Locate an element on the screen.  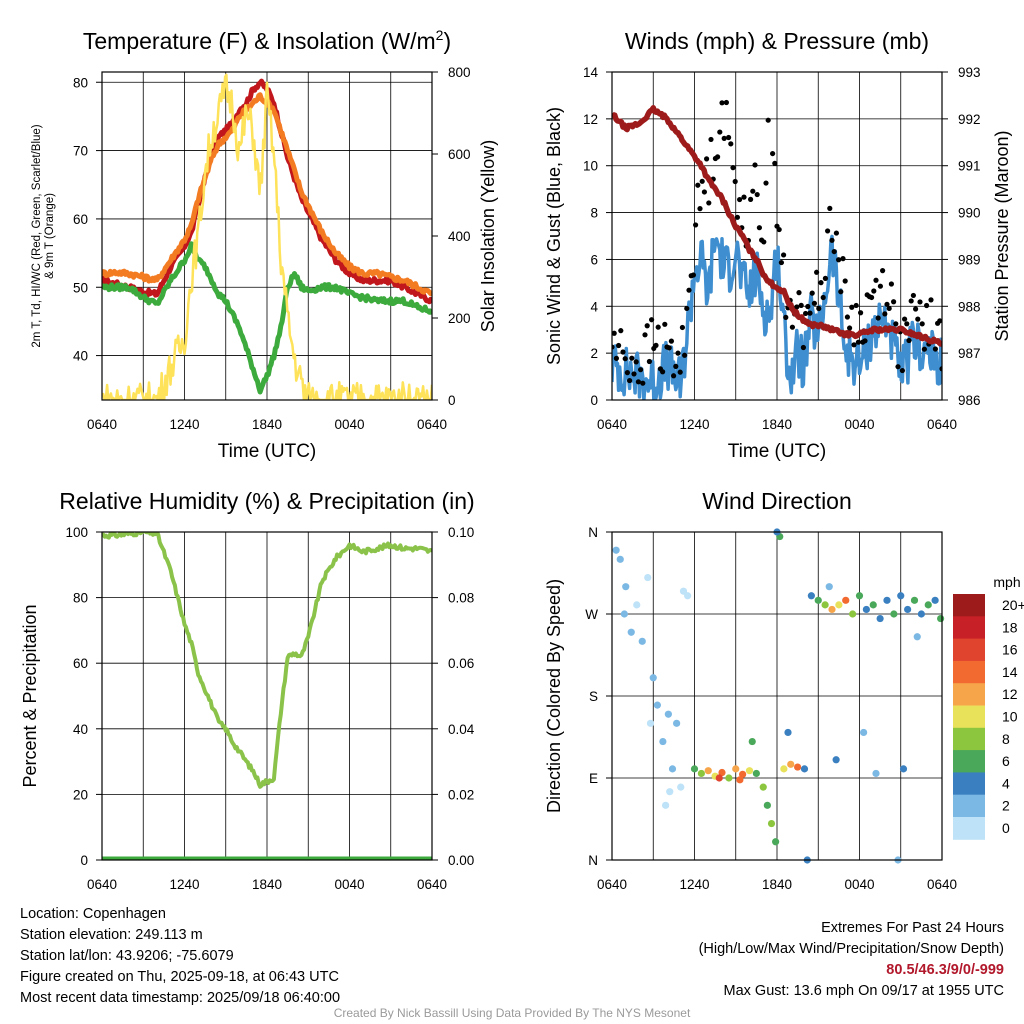
extremes-title: Extremes For Past 24 Hours is located at coordinates (912, 928).